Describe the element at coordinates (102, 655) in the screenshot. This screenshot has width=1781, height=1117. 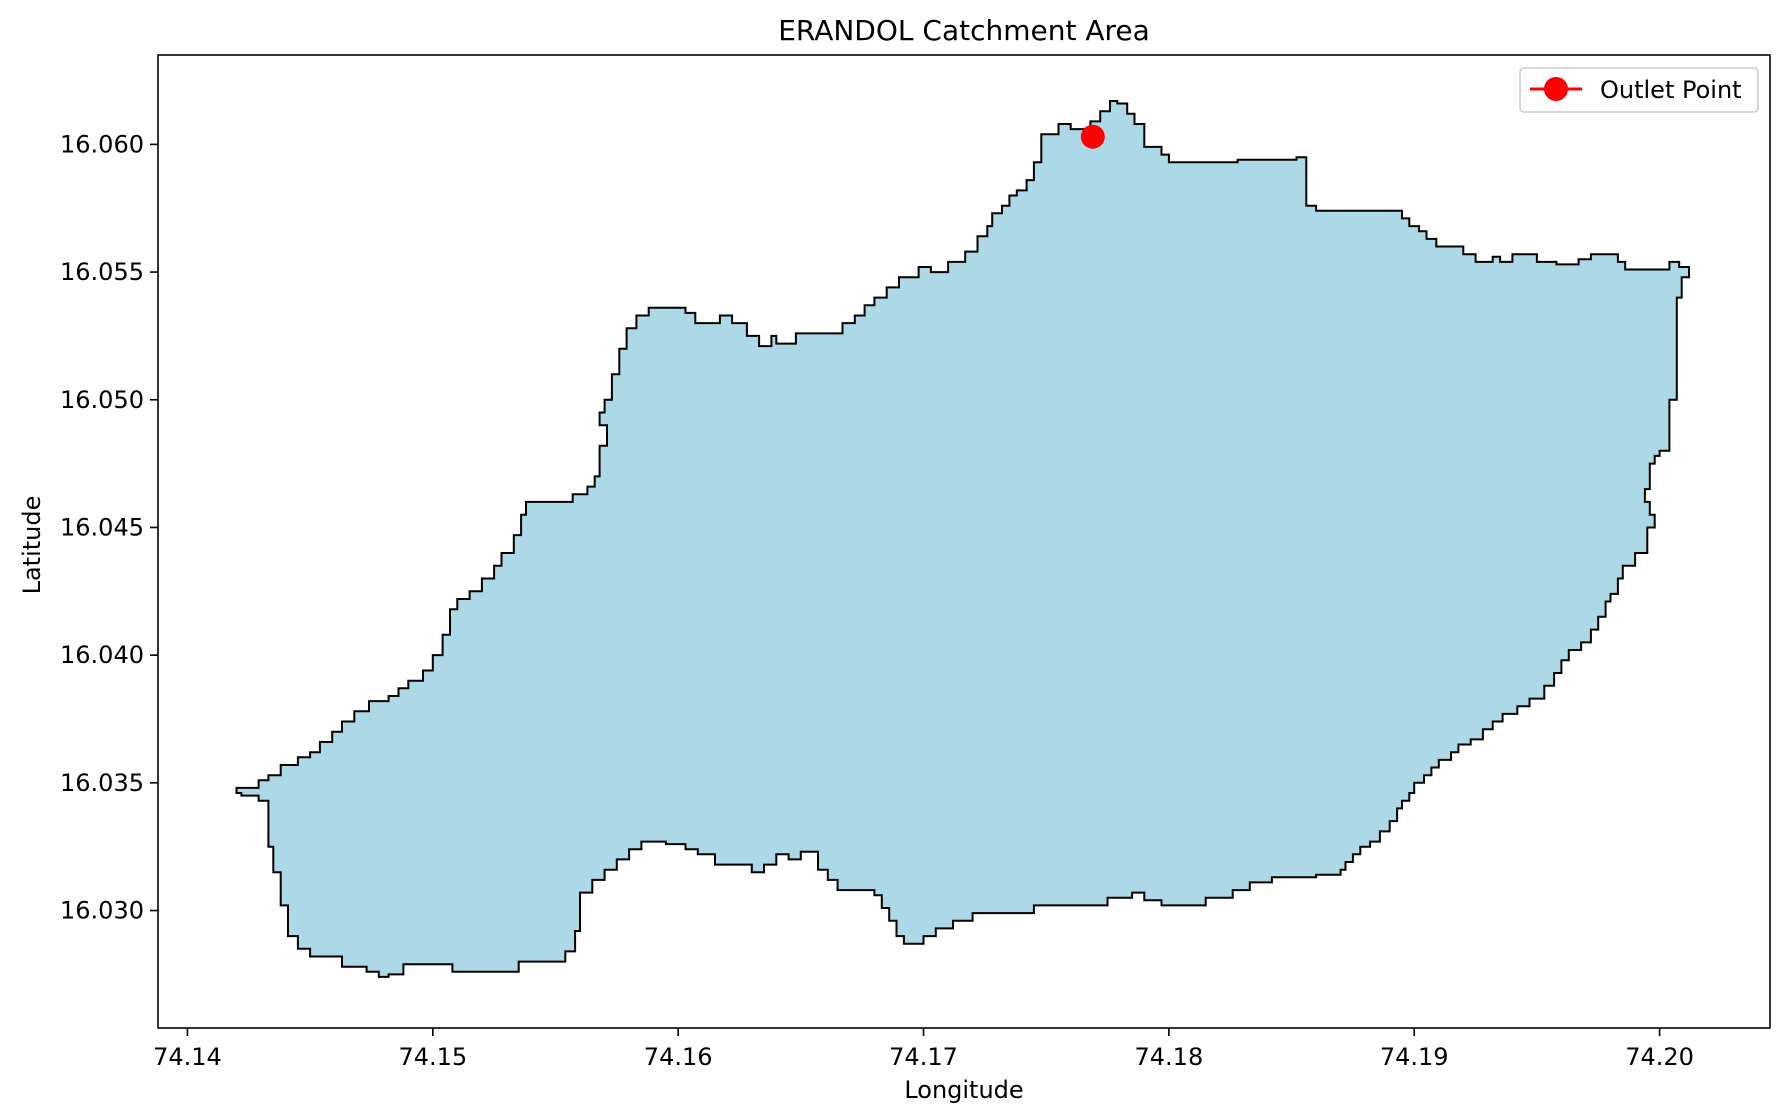
I see `y-tick-label: 16.040` at that location.